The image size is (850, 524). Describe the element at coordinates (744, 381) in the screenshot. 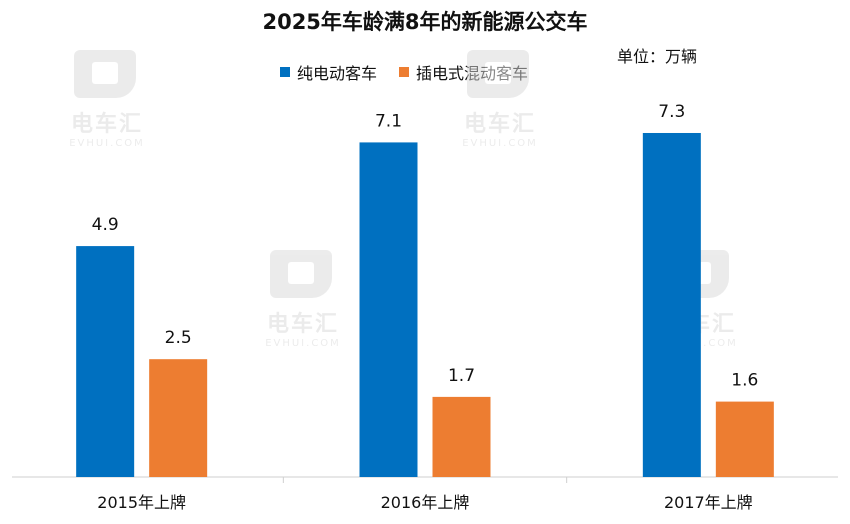

I see `data-label: 1.6` at that location.